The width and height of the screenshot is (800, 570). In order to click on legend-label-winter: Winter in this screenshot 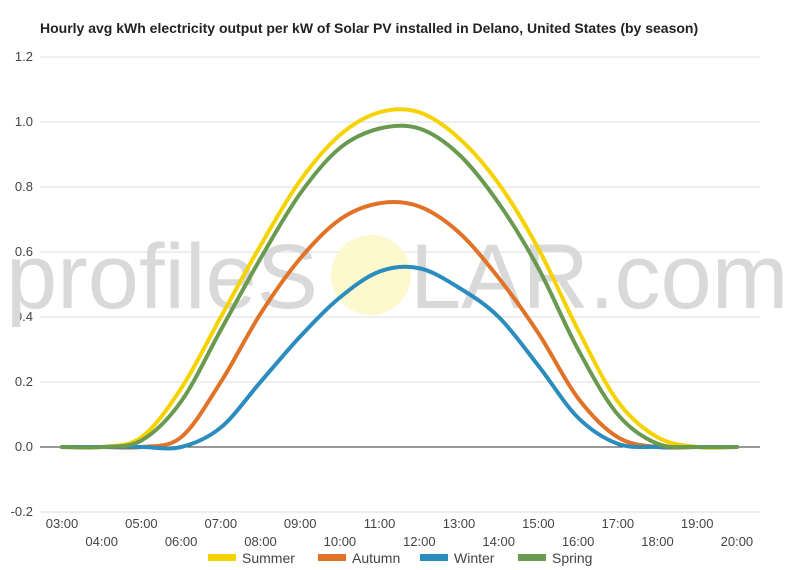, I will do `click(474, 558)`.